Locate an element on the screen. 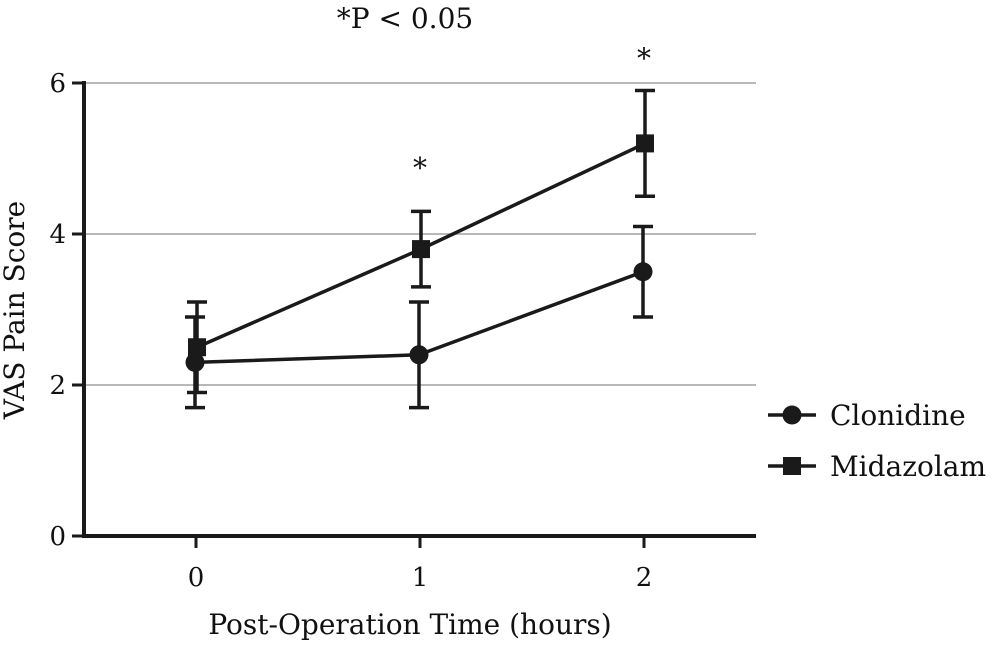  chart-title: *P < 0.05 is located at coordinates (405, 18).